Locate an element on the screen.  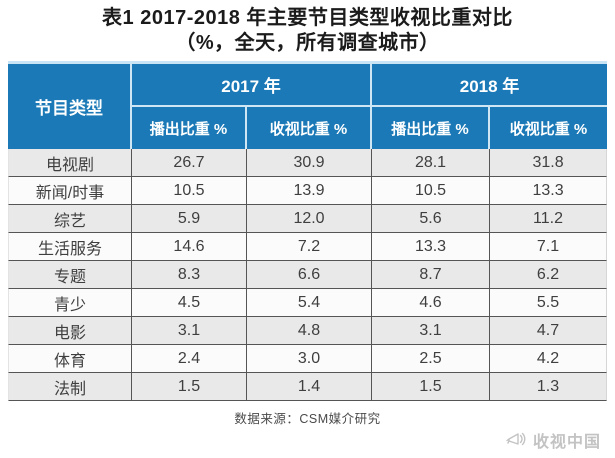
table-row: 青少 4.5 5.4 4.6 5.5 is located at coordinates (308, 303).